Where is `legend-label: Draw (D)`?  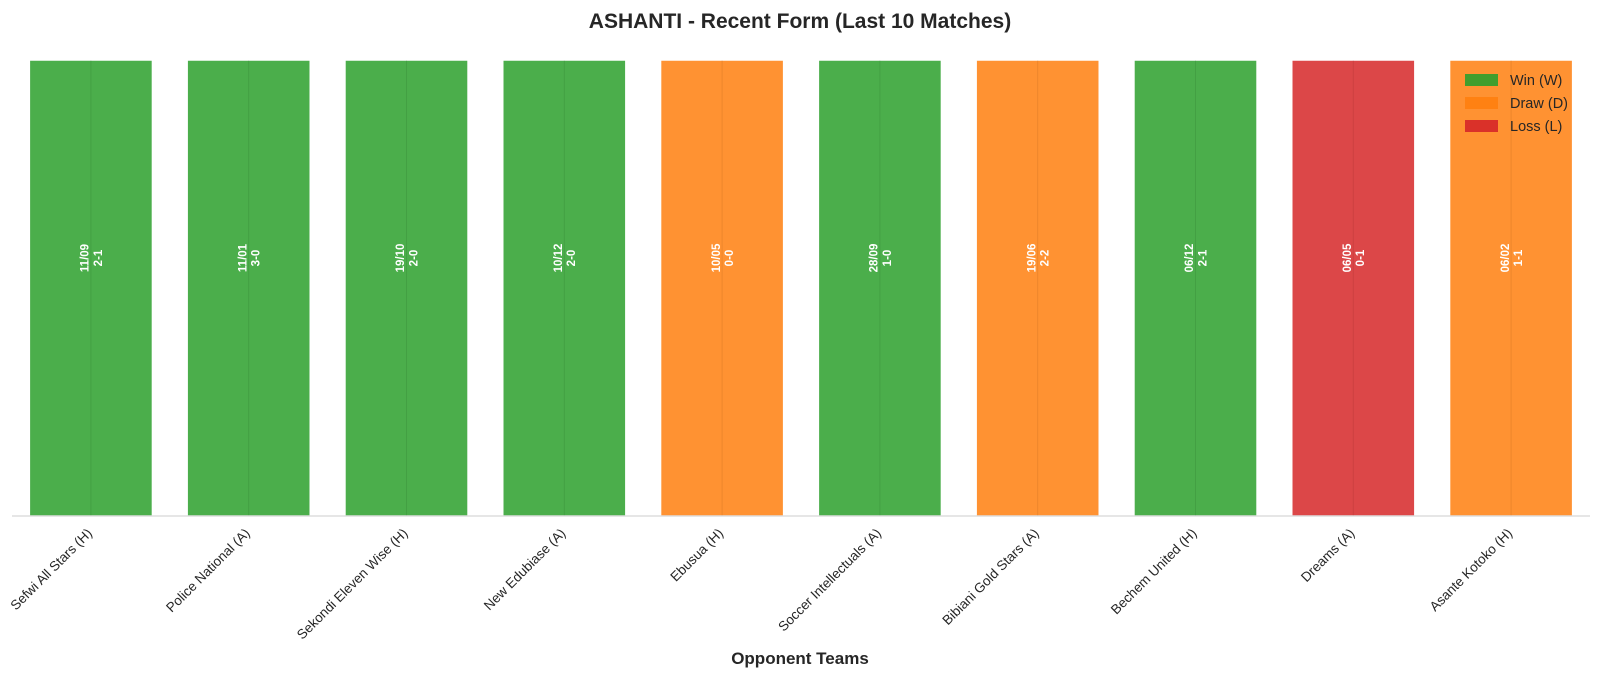 legend-label: Draw (D) is located at coordinates (1539, 104).